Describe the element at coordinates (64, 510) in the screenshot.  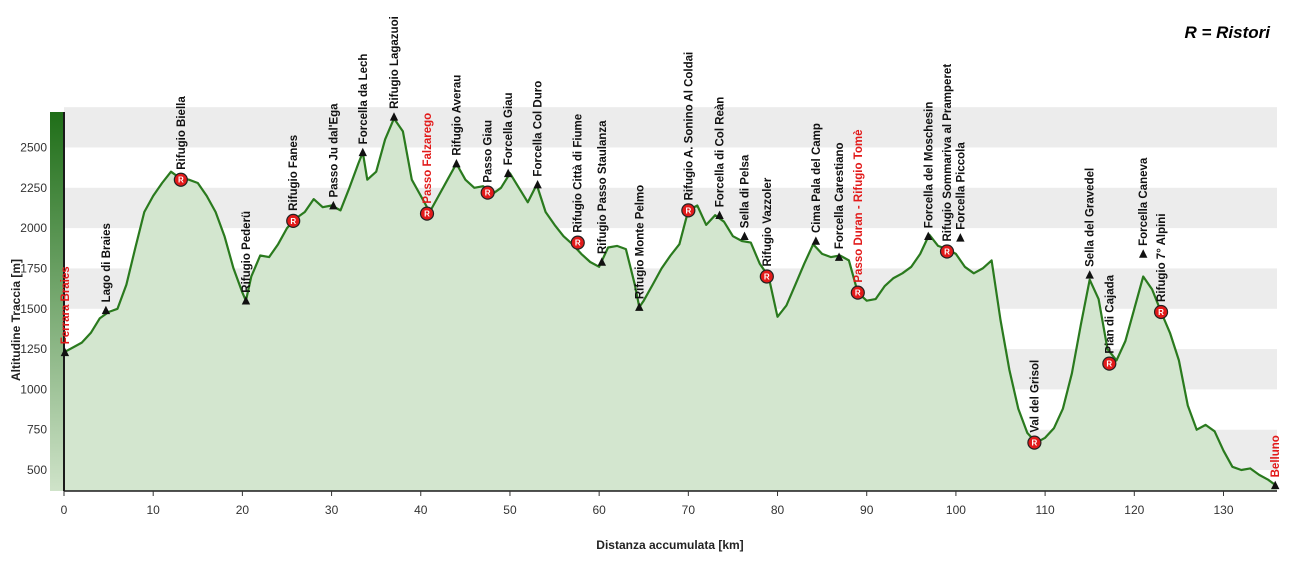
I see `x-tick-label: 0` at that location.